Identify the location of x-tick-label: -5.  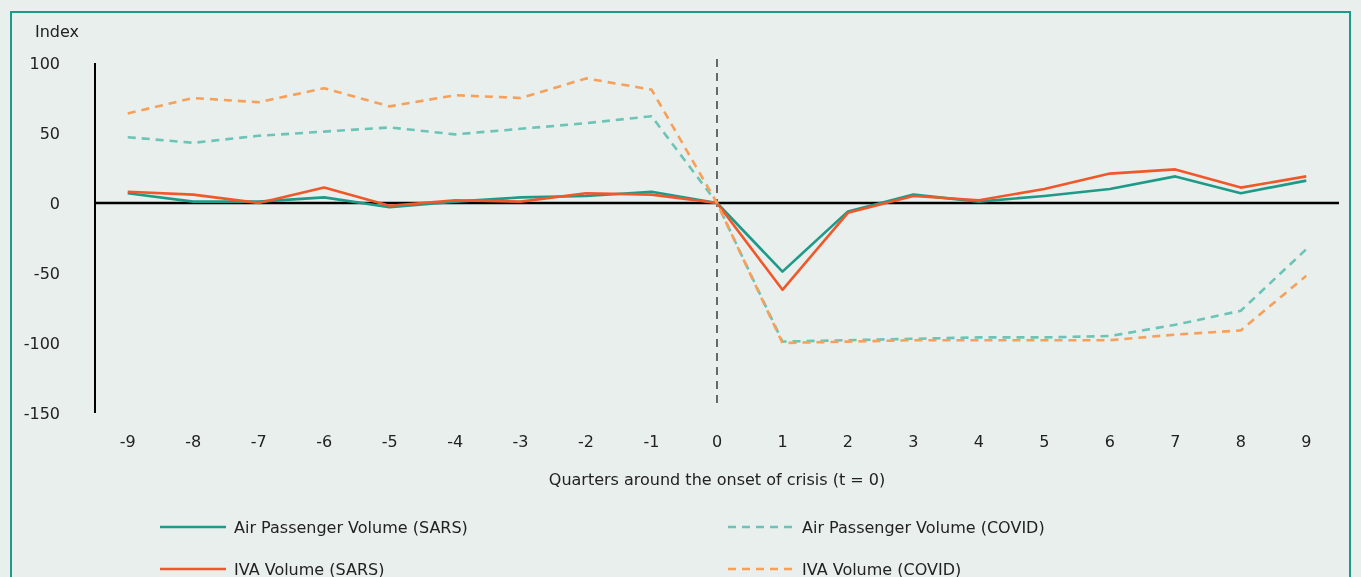
(389, 441).